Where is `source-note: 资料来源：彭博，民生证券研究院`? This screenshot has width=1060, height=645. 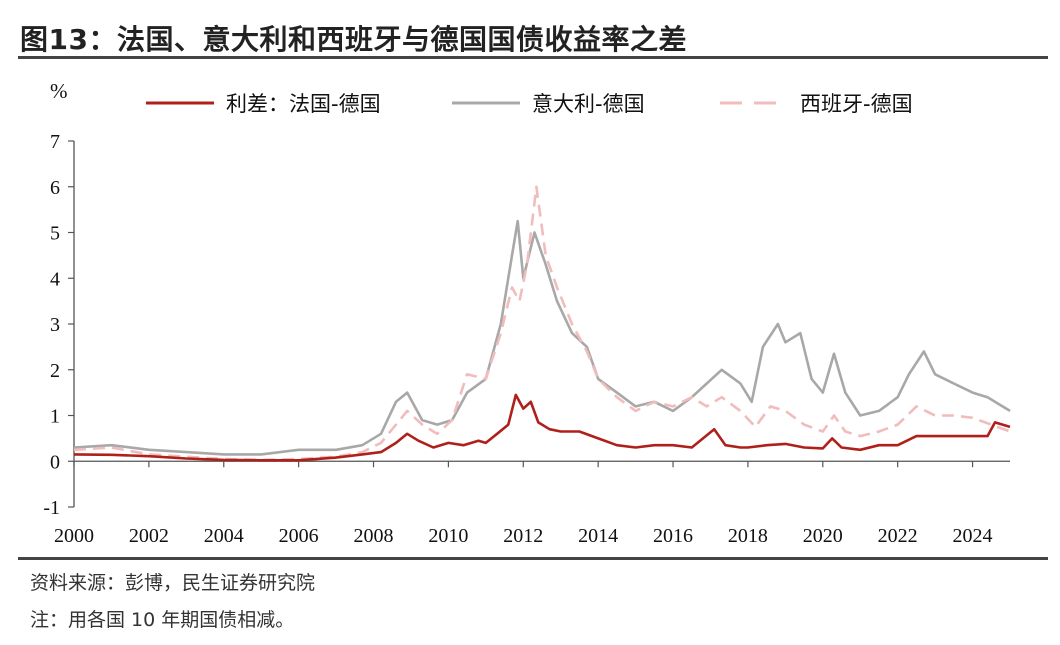 source-note: 资料来源：彭博，民生证券研究院 is located at coordinates (173, 583).